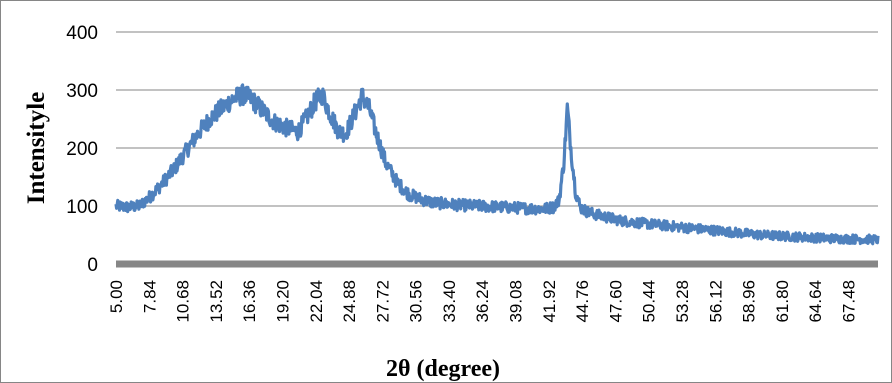 The width and height of the screenshot is (892, 383). What do you see at coordinates (82, 207) in the screenshot?
I see `y-tick-label: 100` at bounding box center [82, 207].